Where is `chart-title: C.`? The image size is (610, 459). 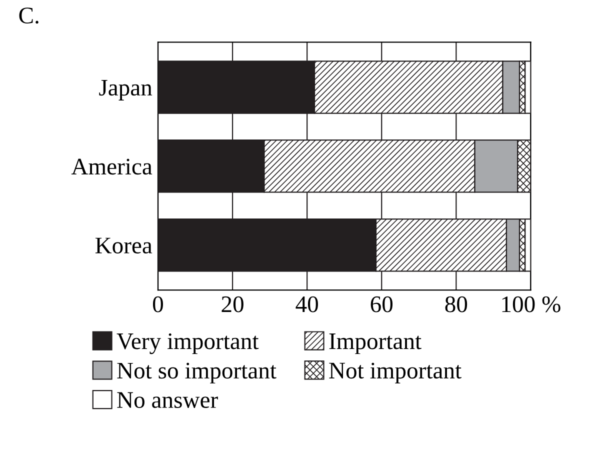 chart-title: C. is located at coordinates (28, 16).